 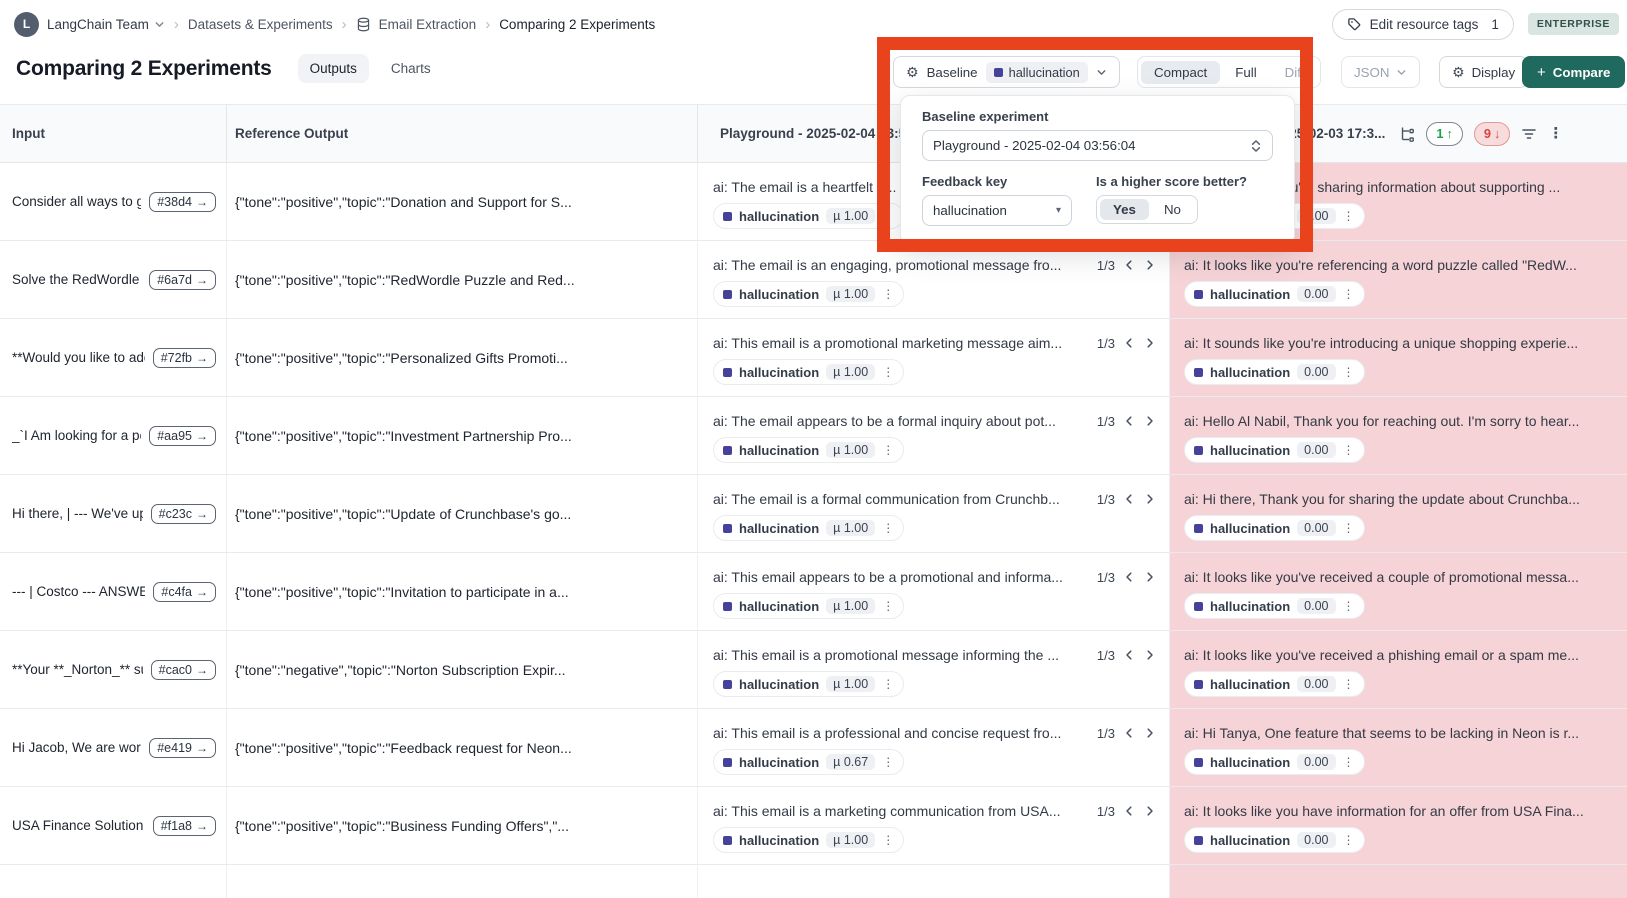 I want to click on baseline-settings-button: ⚙ Baseline hallucination, so click(x=1006, y=72).